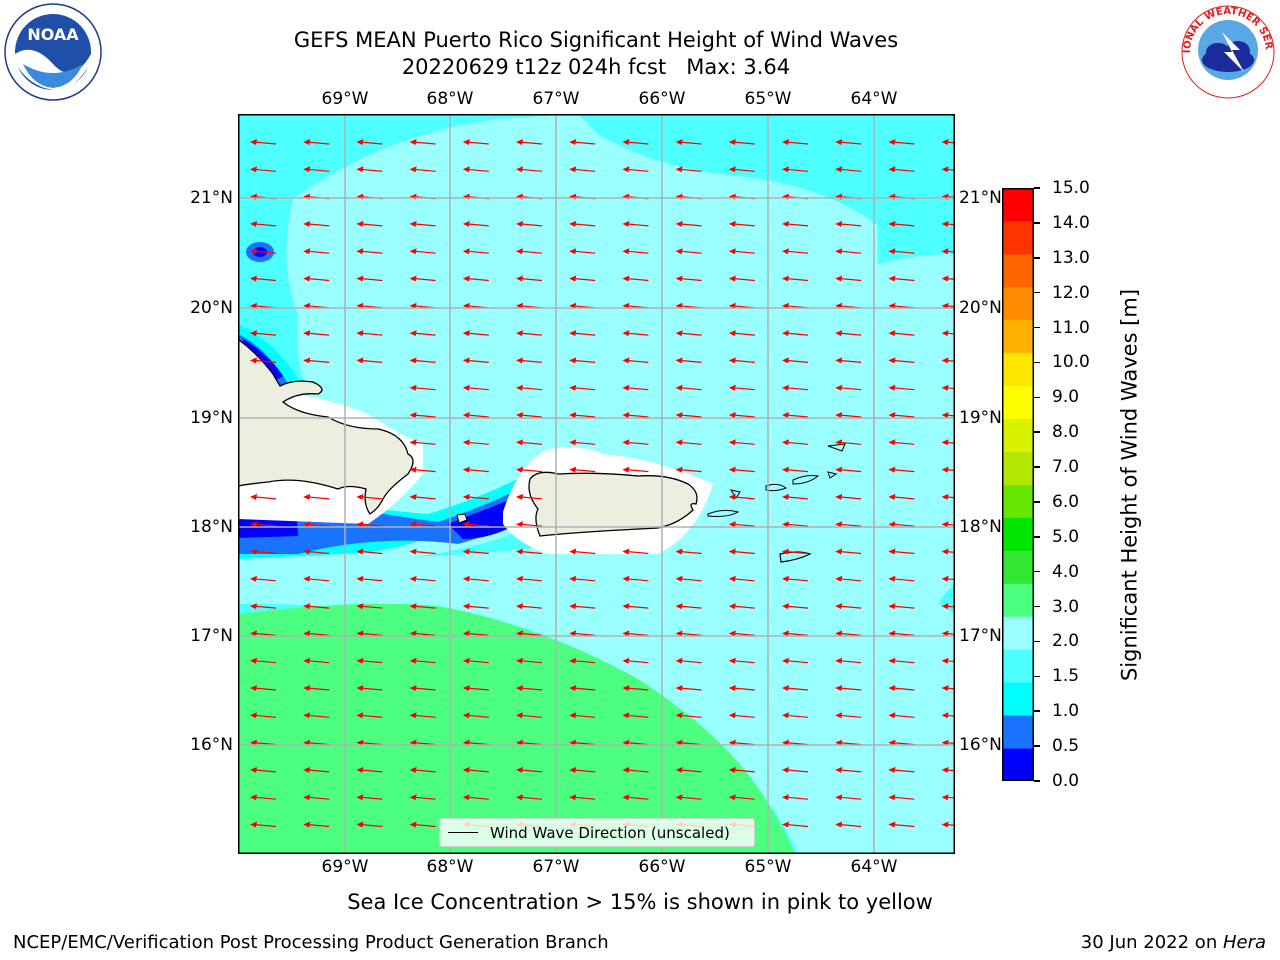  Describe the element at coordinates (1066, 606) in the screenshot. I see `colorbar-tick-label: 3.0` at that location.